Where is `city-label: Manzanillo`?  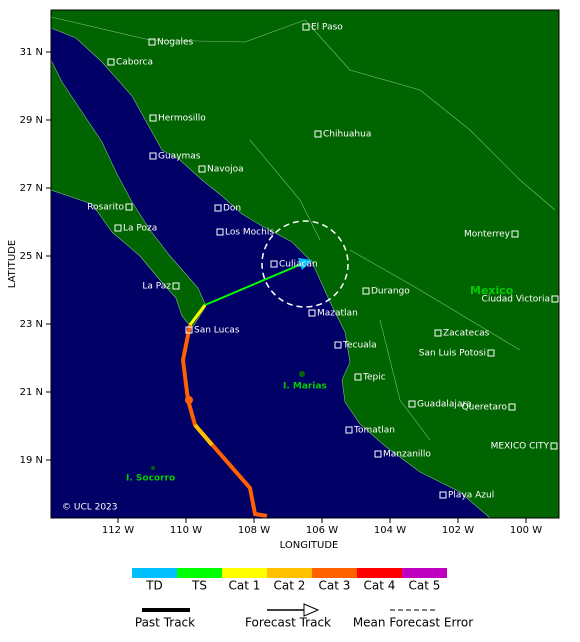
city-label: Manzanillo is located at coordinates (407, 455).